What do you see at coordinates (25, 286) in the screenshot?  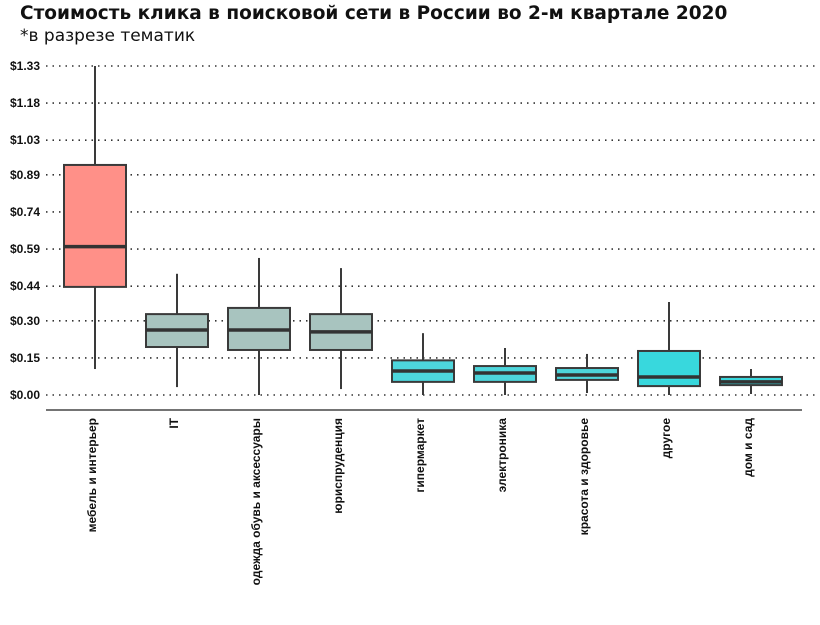 I see `y-tick-label: $0.44` at bounding box center [25, 286].